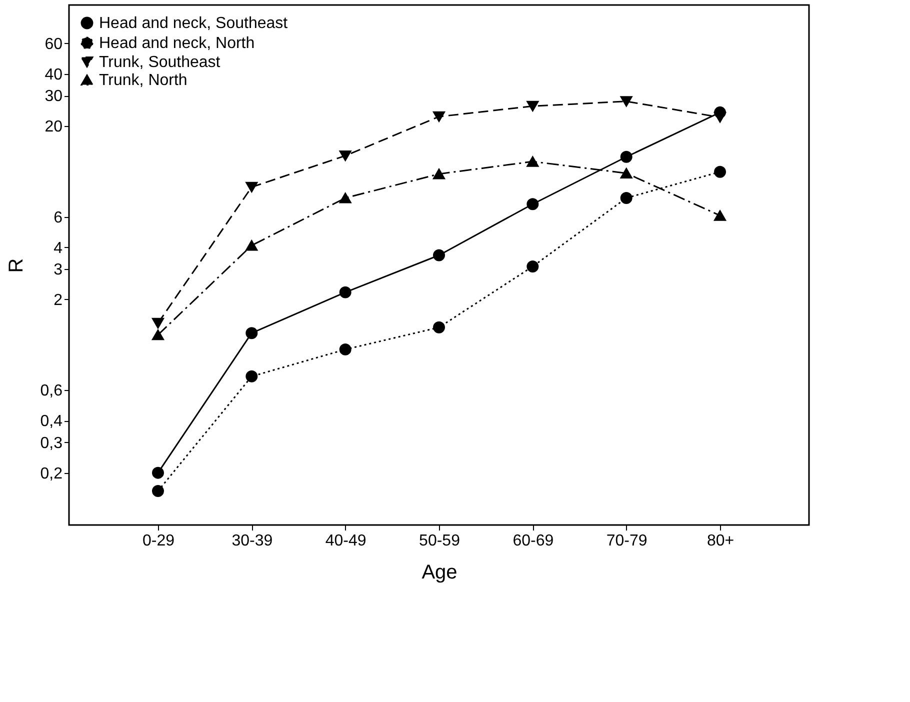 The height and width of the screenshot is (702, 910). I want to click on x-tick-label: 40-49, so click(345, 541).